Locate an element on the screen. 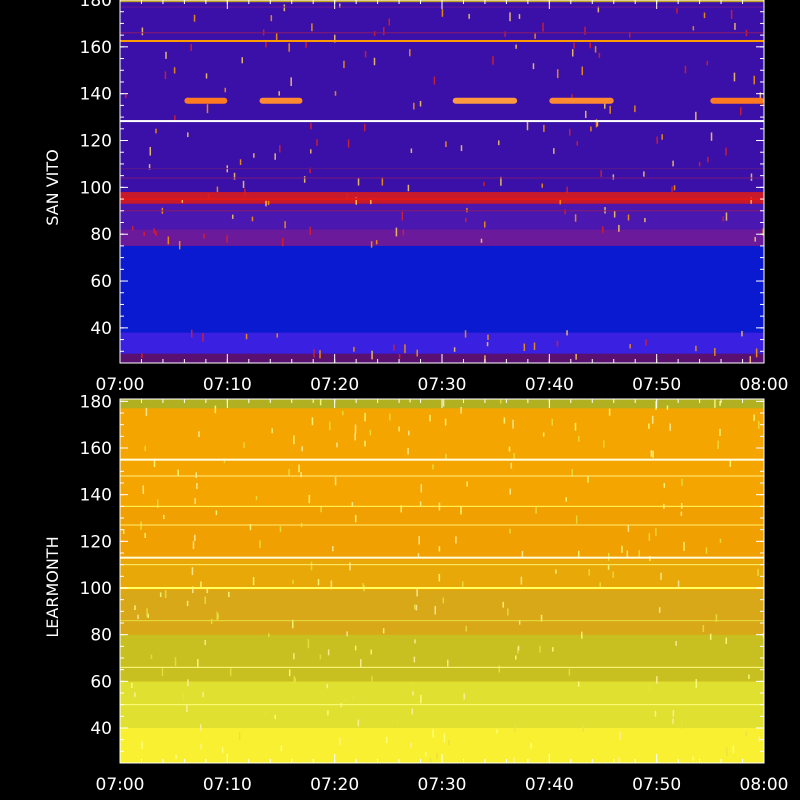  y-tick-label: 120 is located at coordinates (96, 142).